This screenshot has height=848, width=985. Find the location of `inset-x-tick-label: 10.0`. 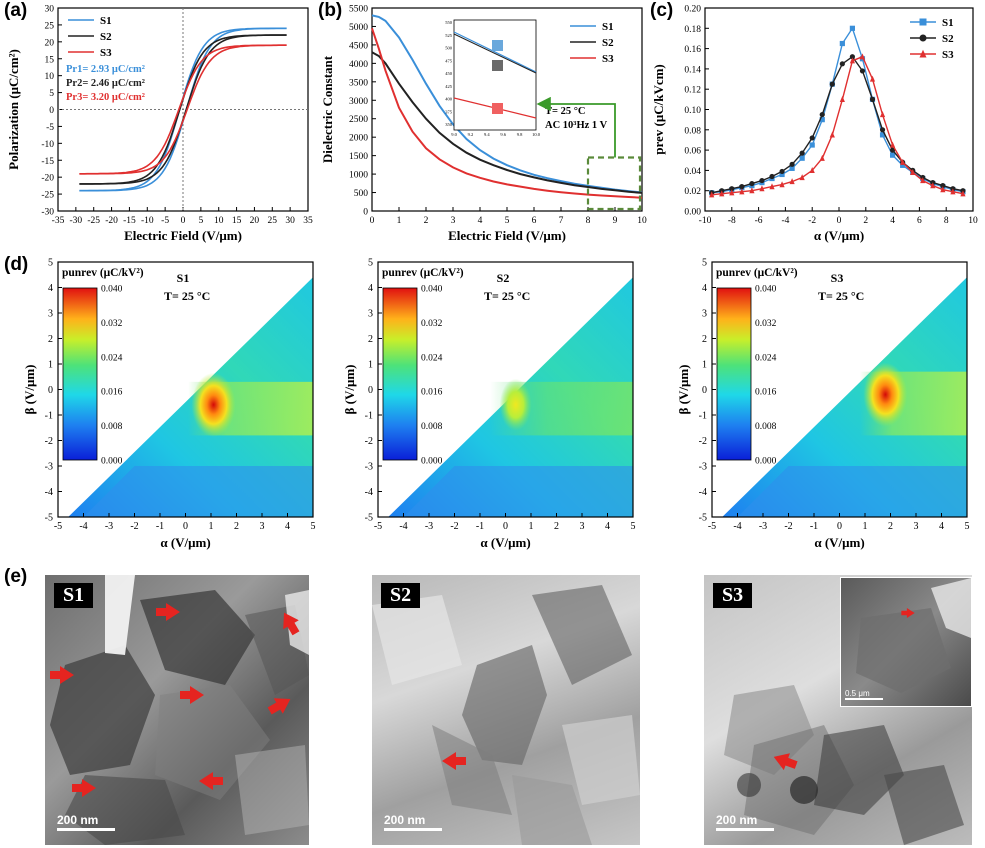

inset-x-tick-label: 10.0 is located at coordinates (536, 134).